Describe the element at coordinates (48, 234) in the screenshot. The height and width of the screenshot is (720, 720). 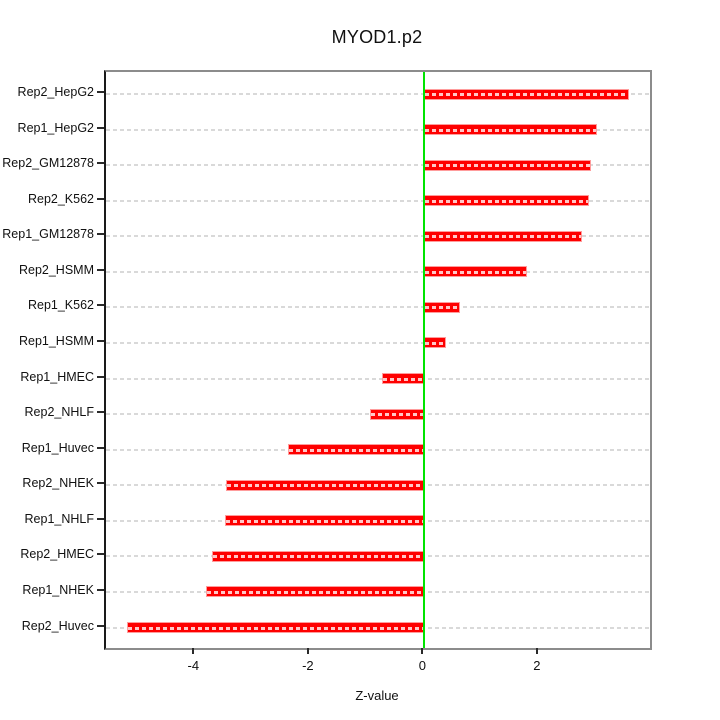
I see `y-axis-label: Rep1_GM12878` at that location.